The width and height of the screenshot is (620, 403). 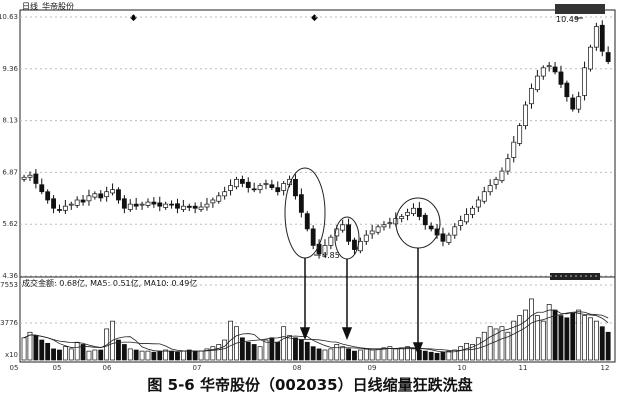 I want to click on high-annotation: 10.49, so click(x=567, y=19).